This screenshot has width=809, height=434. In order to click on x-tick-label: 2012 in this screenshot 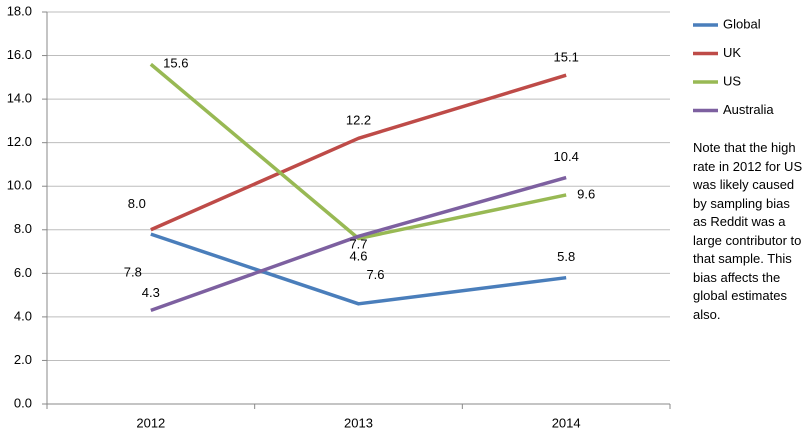, I will do `click(150, 422)`.